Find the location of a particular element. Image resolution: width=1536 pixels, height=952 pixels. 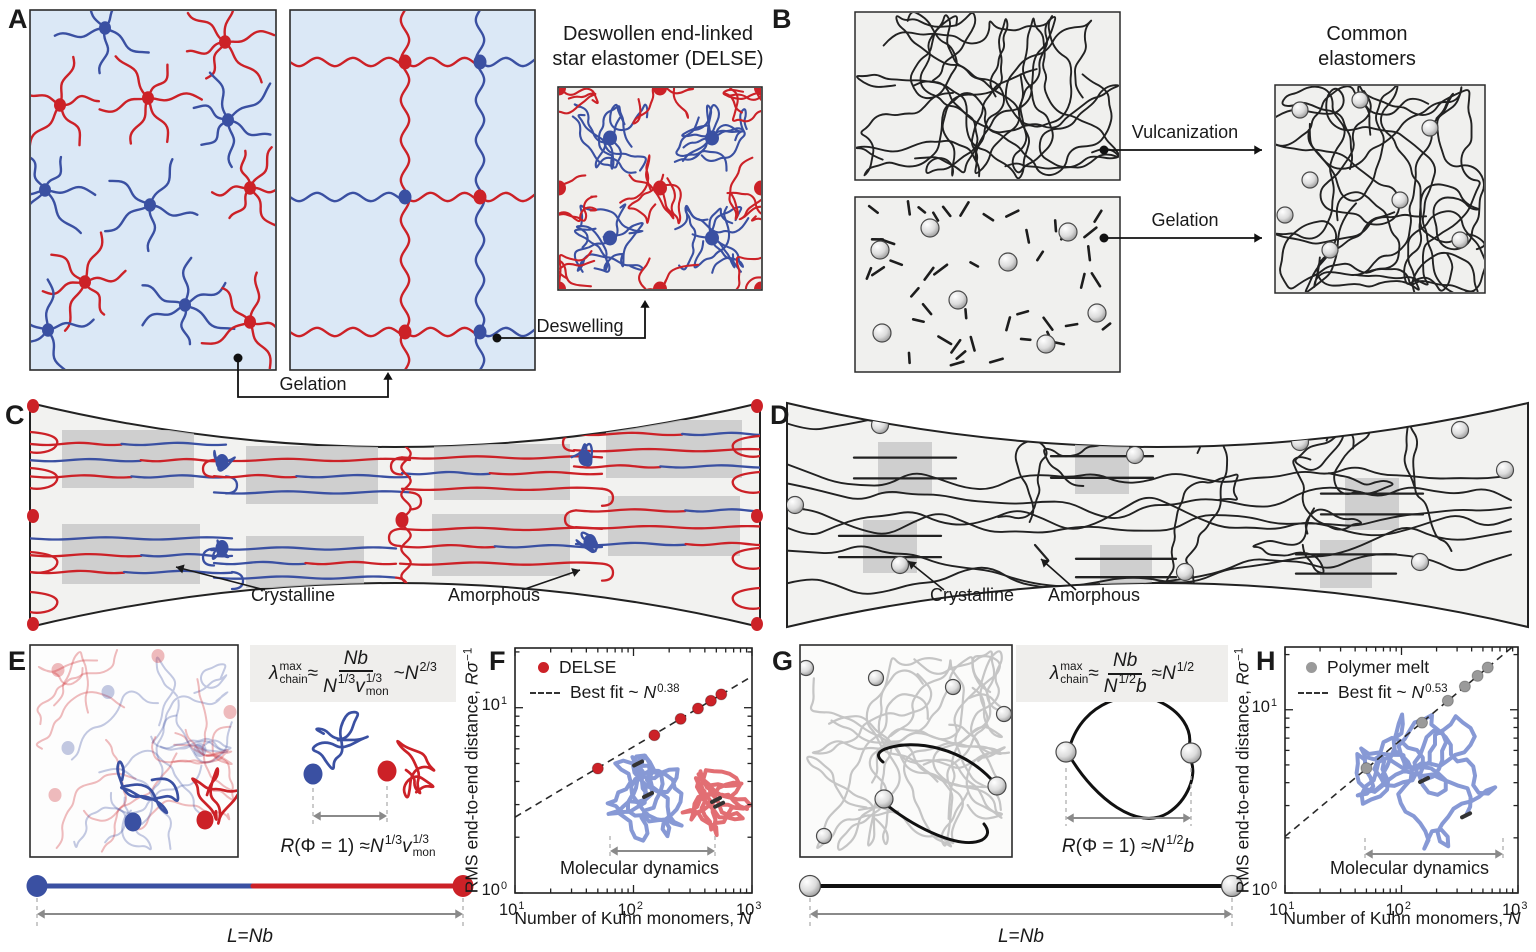

best-fit-line-icon-h is located at coordinates (1313, 693).